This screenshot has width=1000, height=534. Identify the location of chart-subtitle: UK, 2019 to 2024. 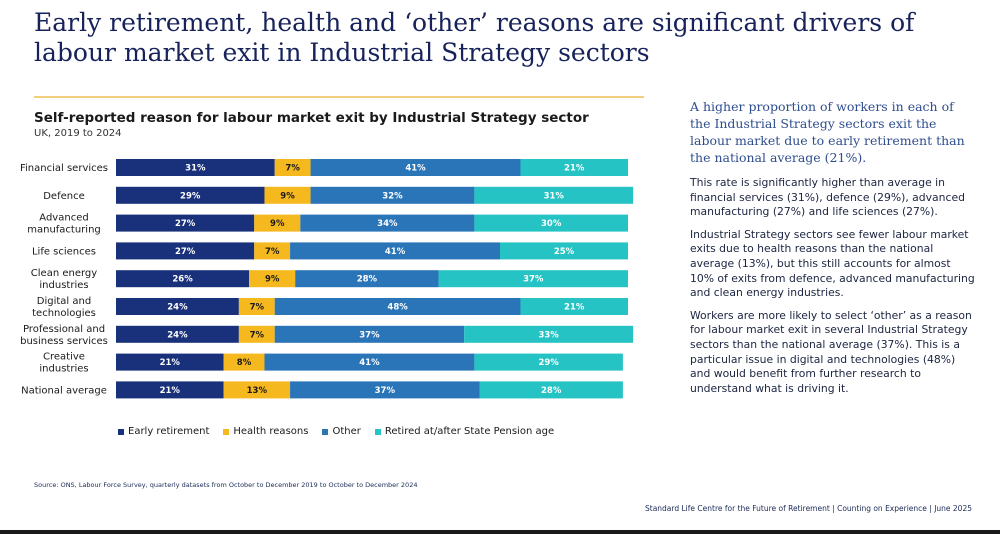
(78, 133).